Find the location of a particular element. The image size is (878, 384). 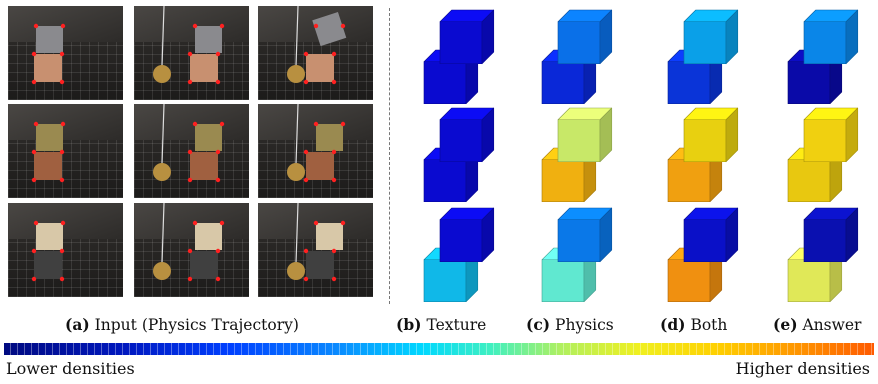

caption-e: (e) Answer is located at coordinates (817, 324).